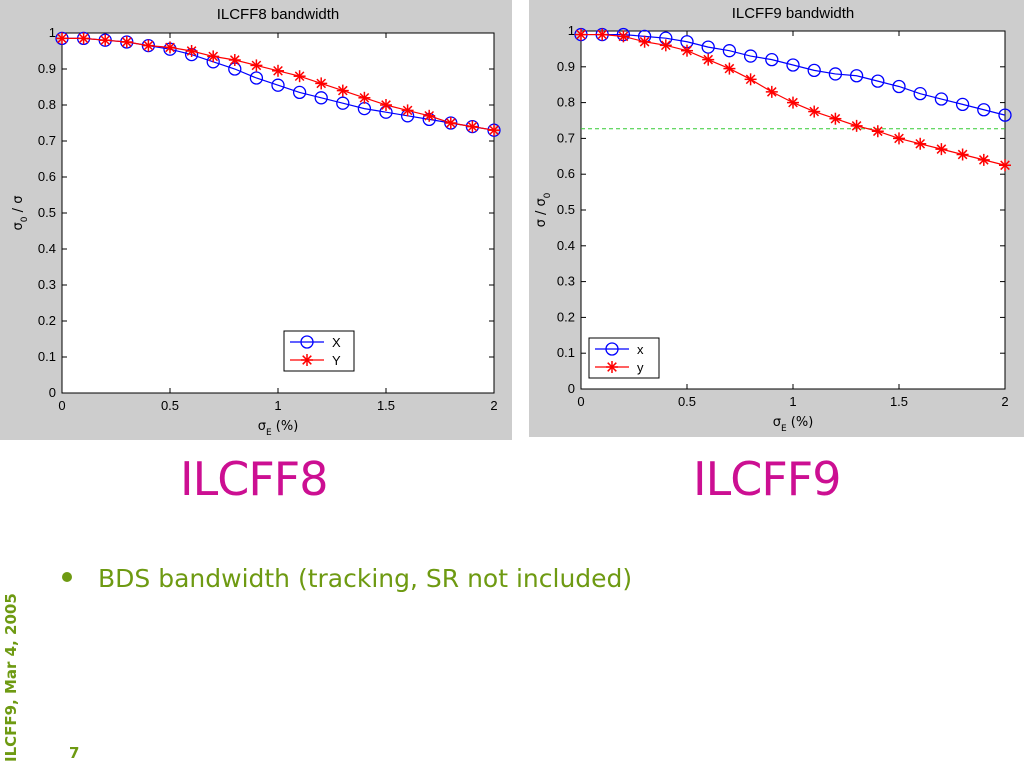 This screenshot has width=1024, height=768. I want to click on legend-marker-X, so click(307, 342).